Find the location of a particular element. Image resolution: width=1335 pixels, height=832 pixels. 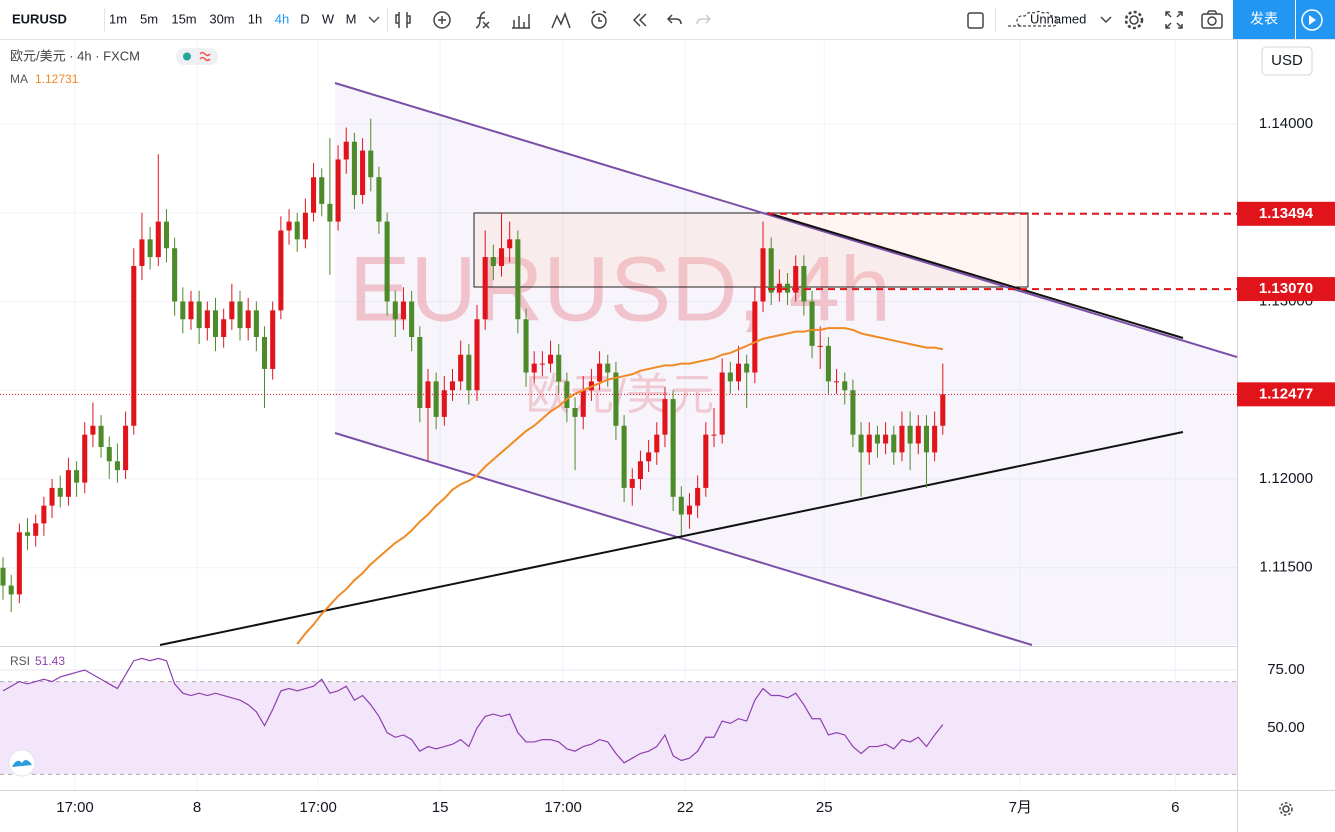

interval-option: 1m is located at coordinates (118, 18).